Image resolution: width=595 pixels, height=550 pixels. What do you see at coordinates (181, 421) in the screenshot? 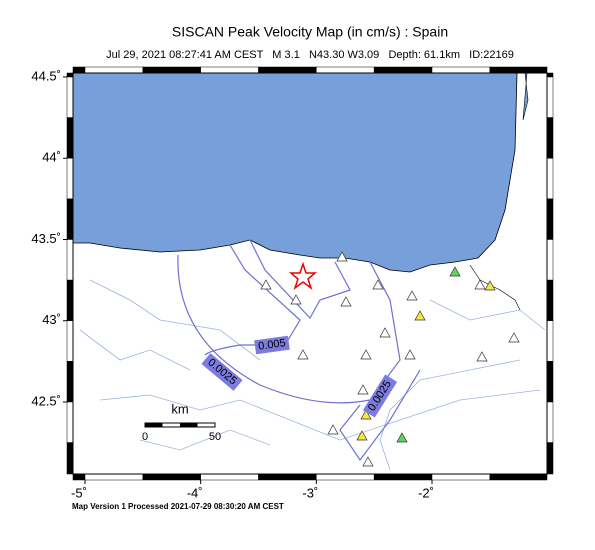
I see `scale-bar: km 0 50` at bounding box center [181, 421].